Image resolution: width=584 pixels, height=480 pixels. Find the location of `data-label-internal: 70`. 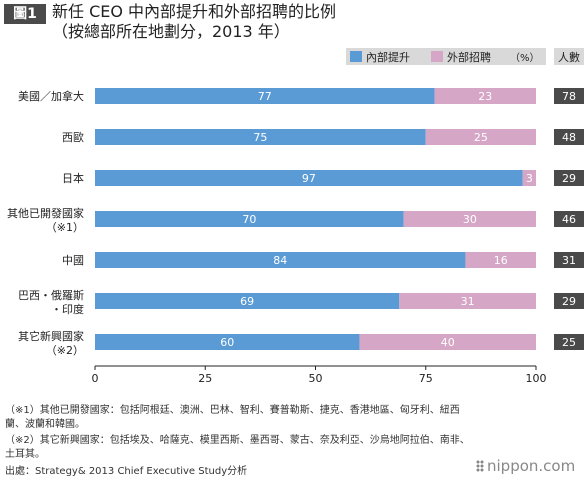

data-label-internal: 70 is located at coordinates (249, 219).